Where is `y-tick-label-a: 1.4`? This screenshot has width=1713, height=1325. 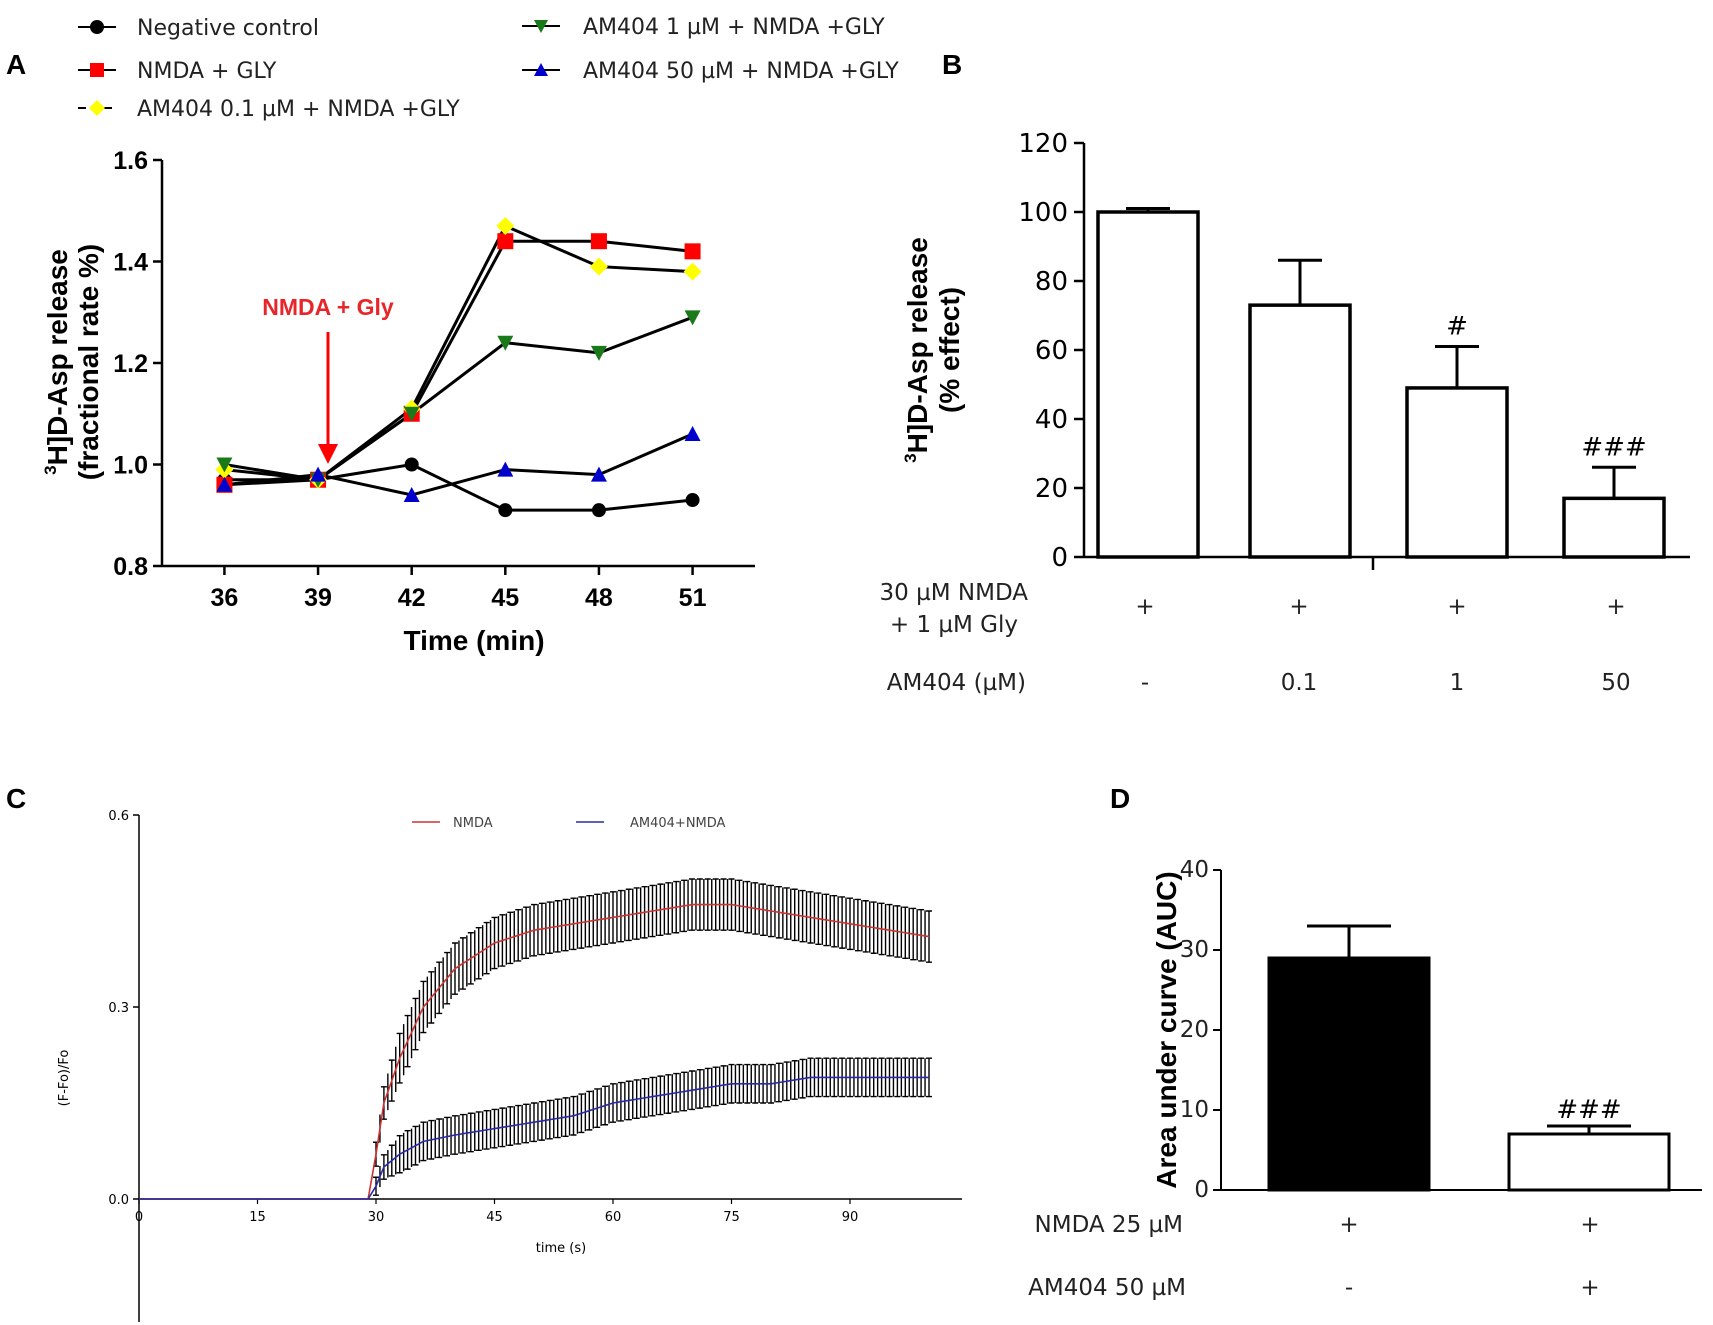 y-tick-label-a: 1.4 is located at coordinates (130, 263).